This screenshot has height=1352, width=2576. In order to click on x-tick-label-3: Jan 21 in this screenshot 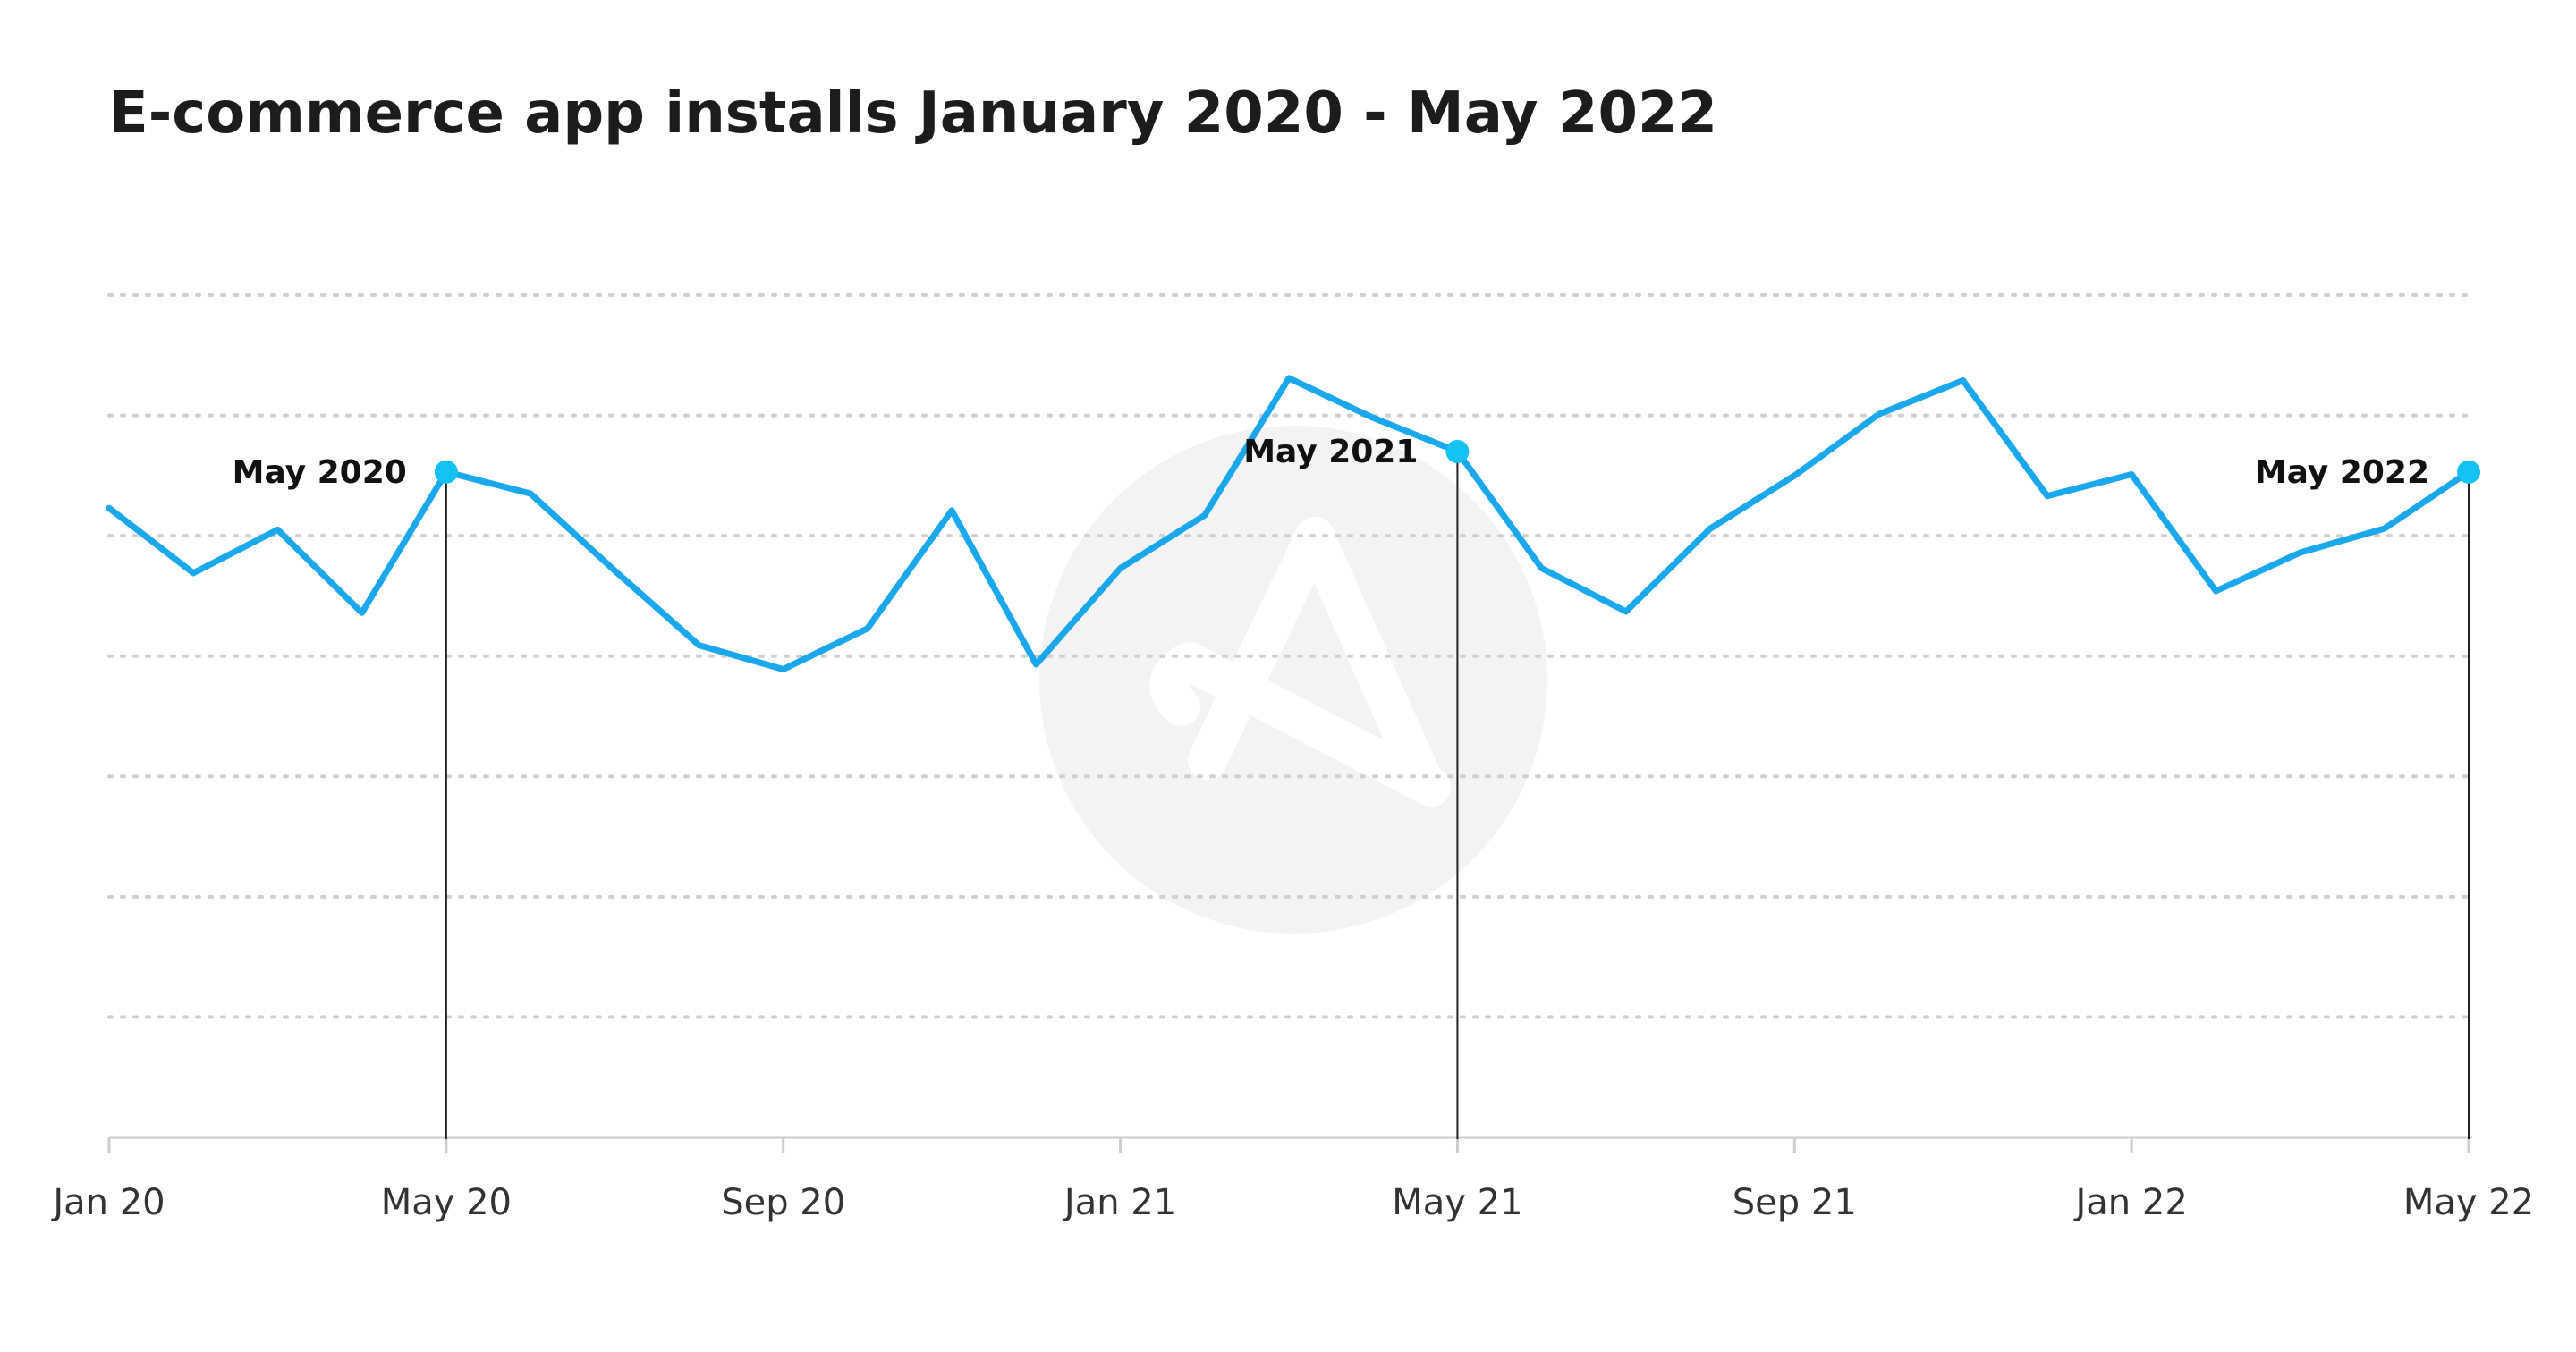, I will do `click(1119, 1202)`.